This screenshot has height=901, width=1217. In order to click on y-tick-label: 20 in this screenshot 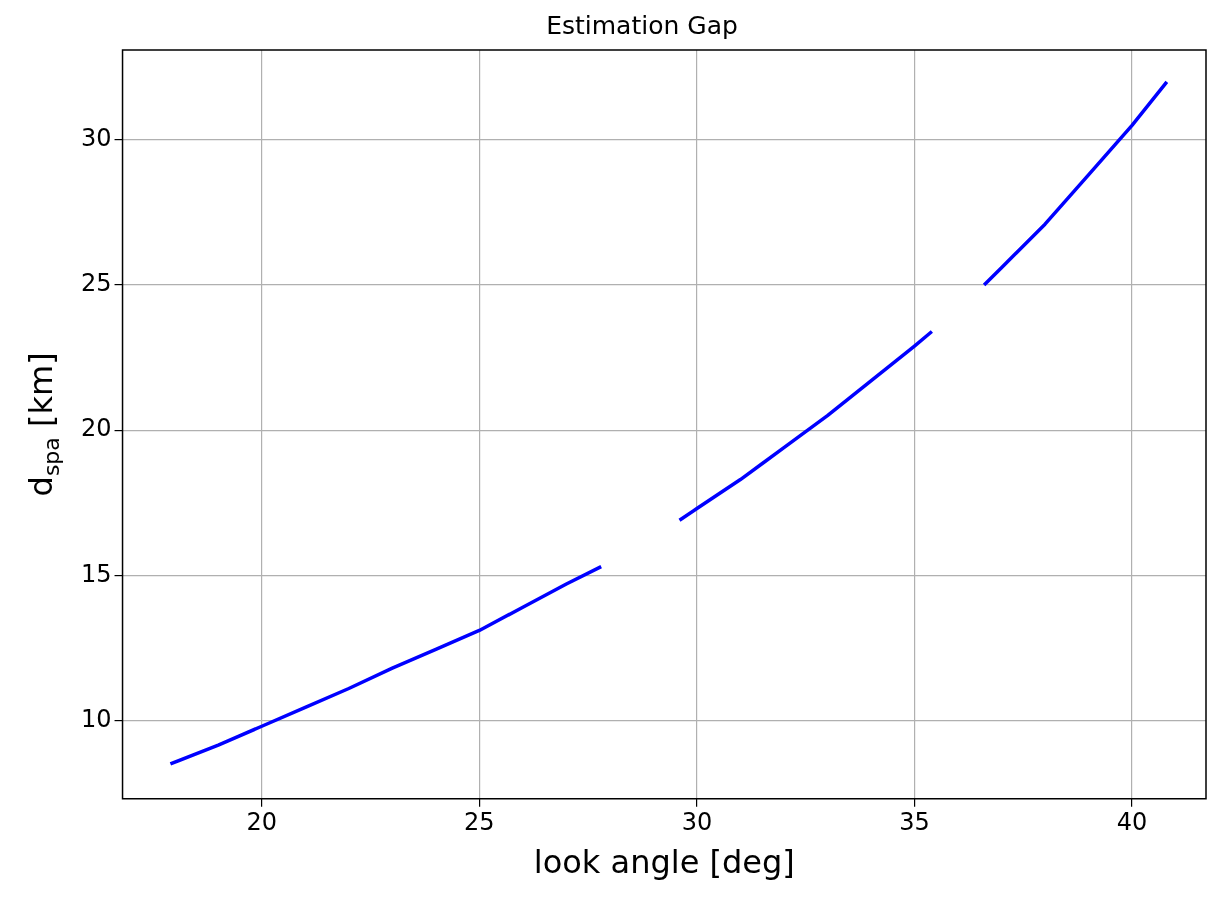, I will do `click(96, 428)`.